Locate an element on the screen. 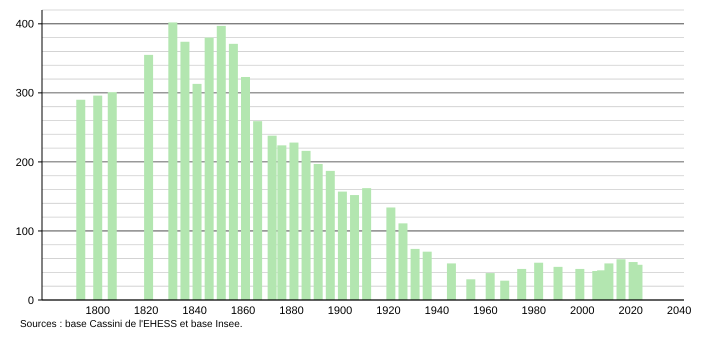 The height and width of the screenshot is (340, 710). x-tick-label: 1840 is located at coordinates (194, 311).